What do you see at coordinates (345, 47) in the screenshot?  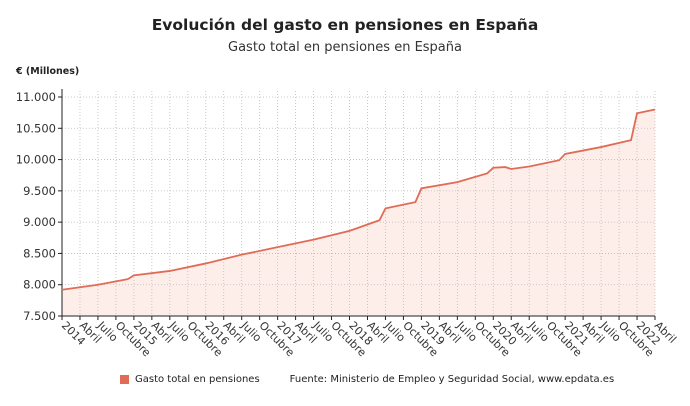 I see `chart-subtitle: Gasto total en pensiones en España` at bounding box center [345, 47].